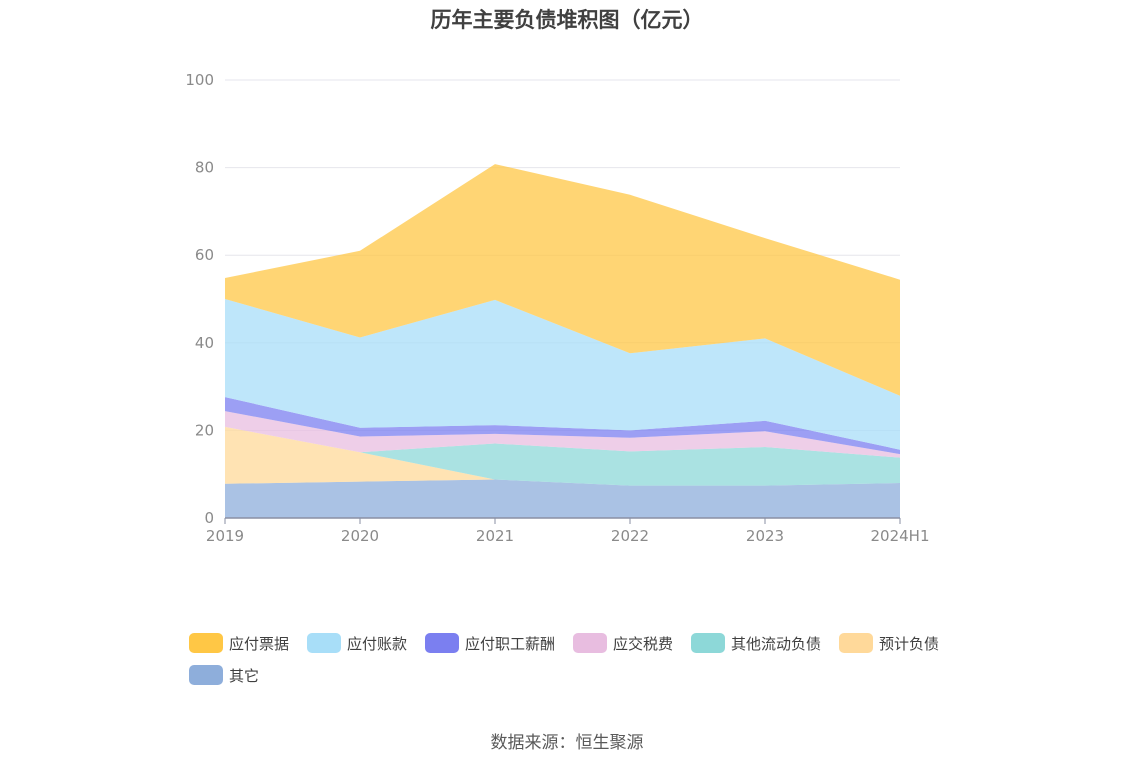 Image resolution: width=1134 pixels, height=766 pixels. I want to click on x-tick-label: 2019, so click(225, 536).